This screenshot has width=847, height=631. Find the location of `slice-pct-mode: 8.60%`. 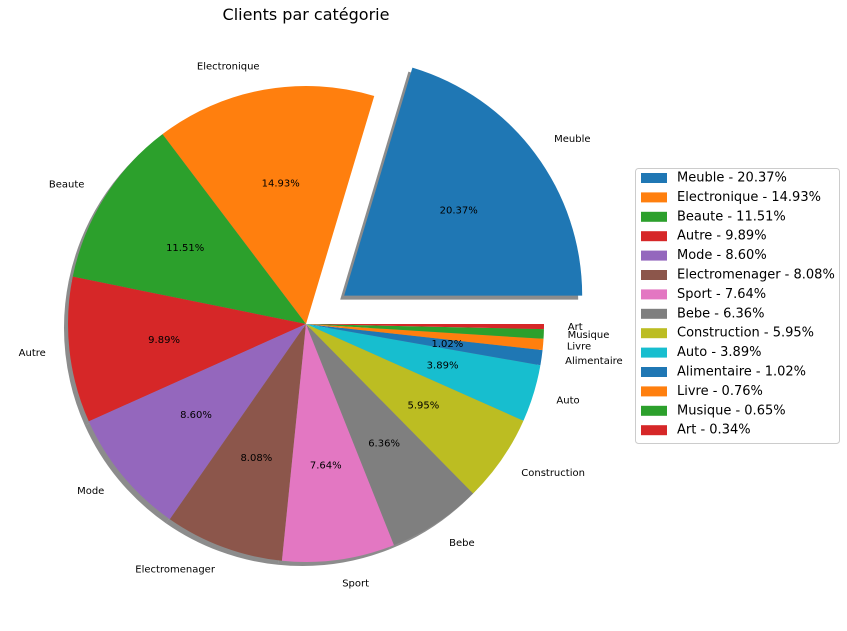

slice-pct-mode: 8.60% is located at coordinates (196, 415).